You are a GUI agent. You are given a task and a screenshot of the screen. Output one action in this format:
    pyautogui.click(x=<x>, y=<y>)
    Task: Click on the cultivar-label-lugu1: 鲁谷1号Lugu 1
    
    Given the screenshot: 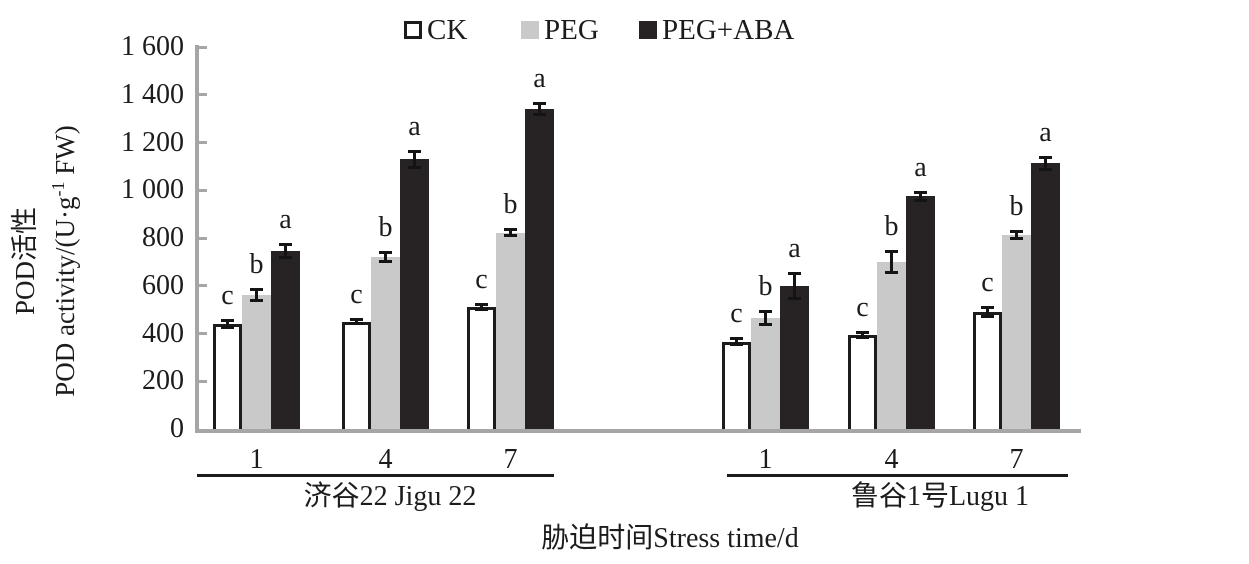 What is the action you would take?
    pyautogui.click(x=940, y=496)
    